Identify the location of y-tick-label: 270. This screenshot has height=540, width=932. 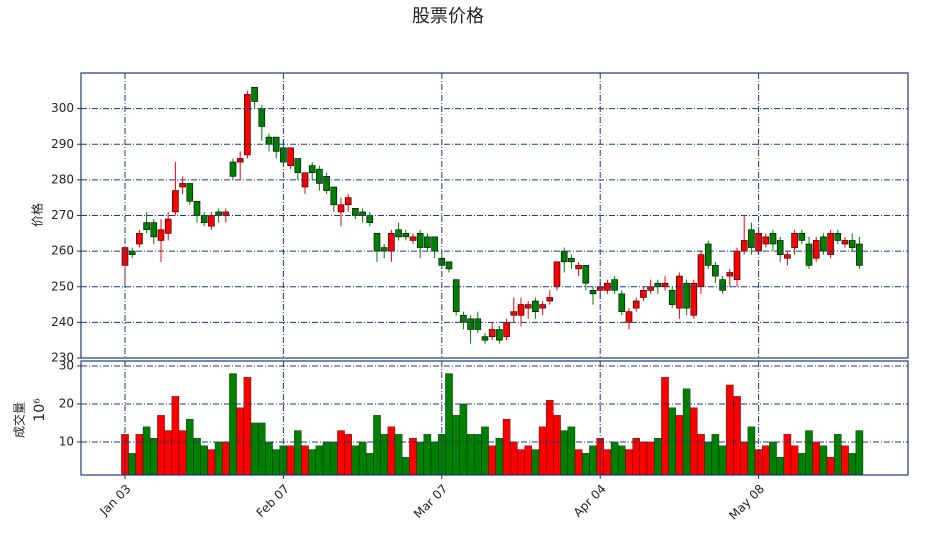
(62, 215).